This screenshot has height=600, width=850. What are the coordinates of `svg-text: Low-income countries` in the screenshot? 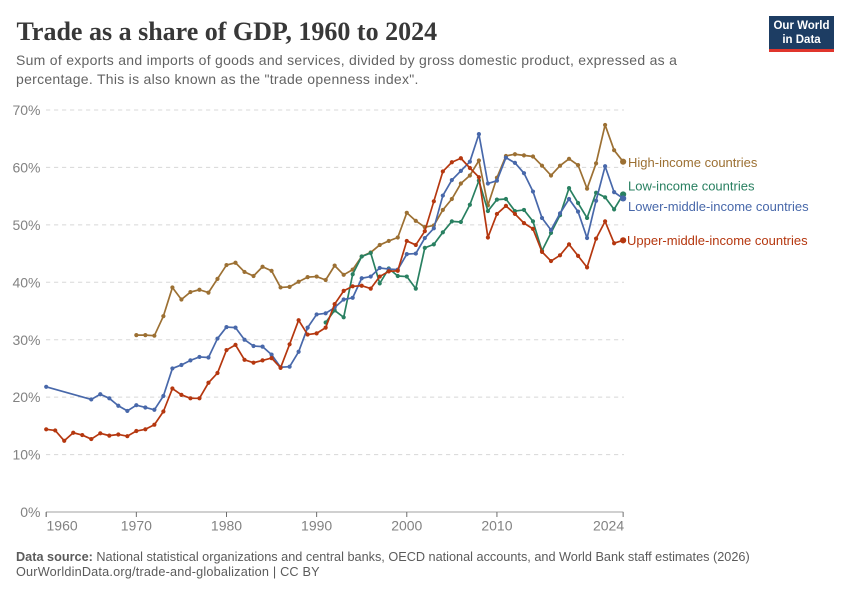 It's located at (691, 186).